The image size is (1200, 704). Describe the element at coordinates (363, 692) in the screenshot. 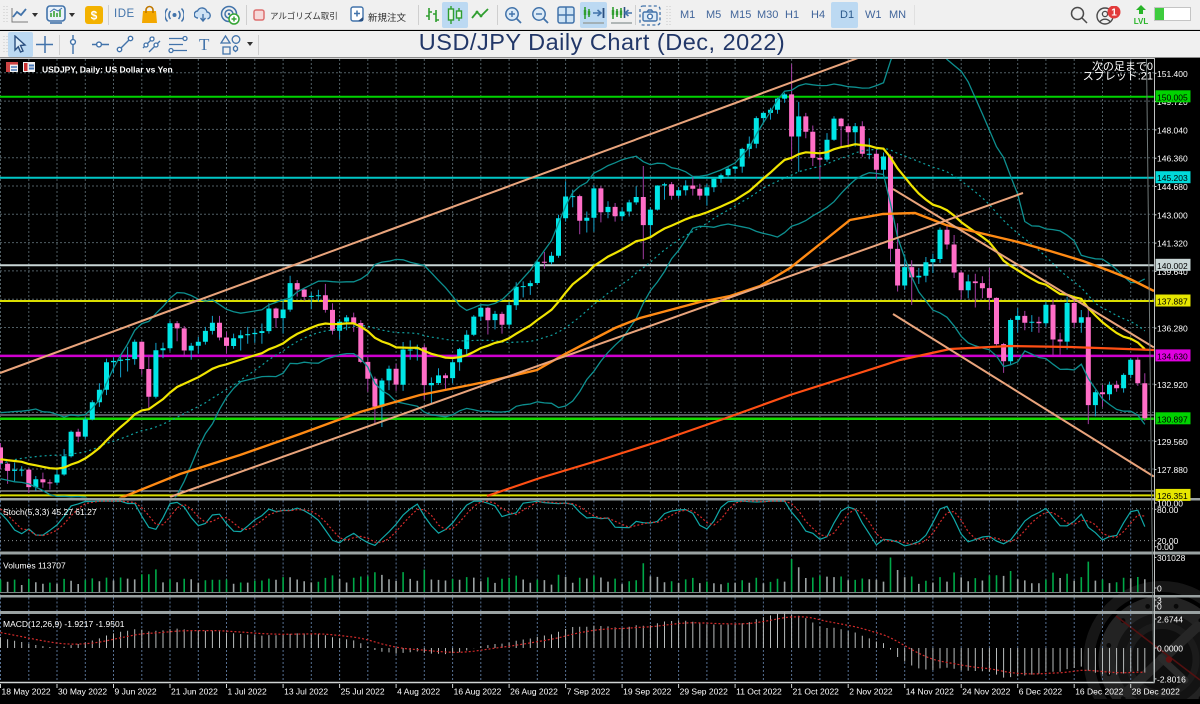

I see `svg-text: 25 Jul 2022` at that location.